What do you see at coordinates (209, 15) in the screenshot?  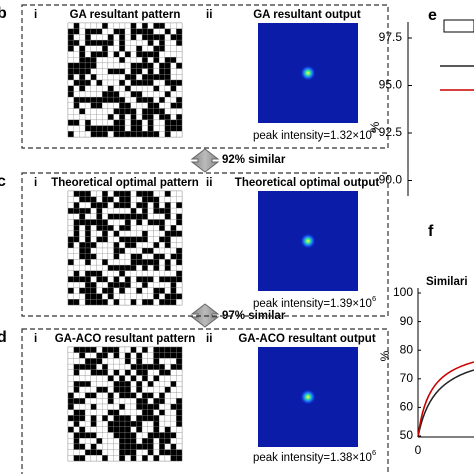 I see `sub-label: ii` at bounding box center [209, 15].